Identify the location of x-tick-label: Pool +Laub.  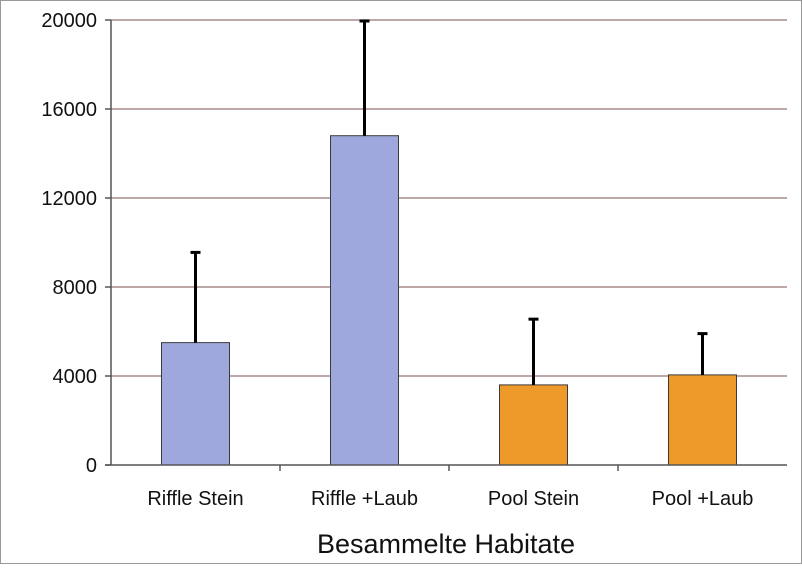
(703, 499).